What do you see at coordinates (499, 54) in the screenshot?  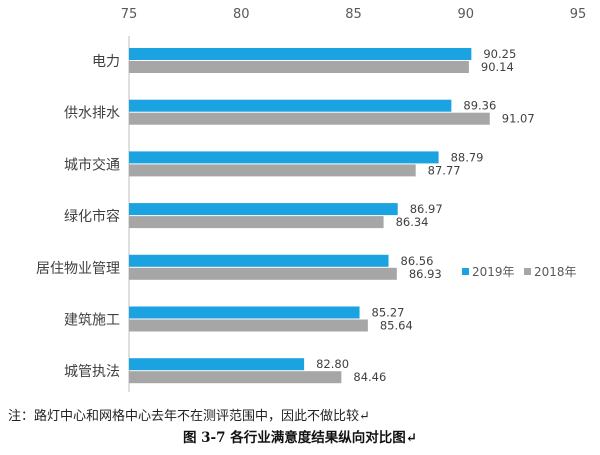 I see `data-label: 90.25` at bounding box center [499, 54].